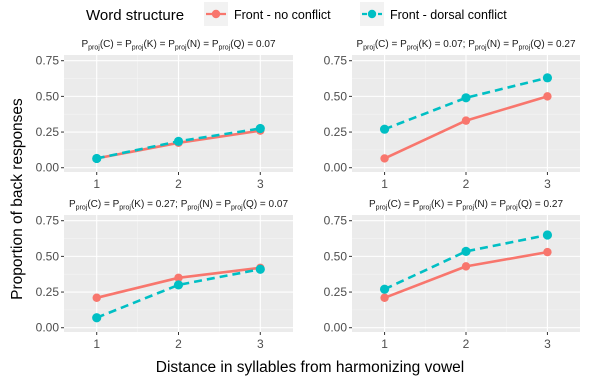 This screenshot has width=597, height=378. I want to click on legend-key-point-dorsal-conflict, so click(372, 14).